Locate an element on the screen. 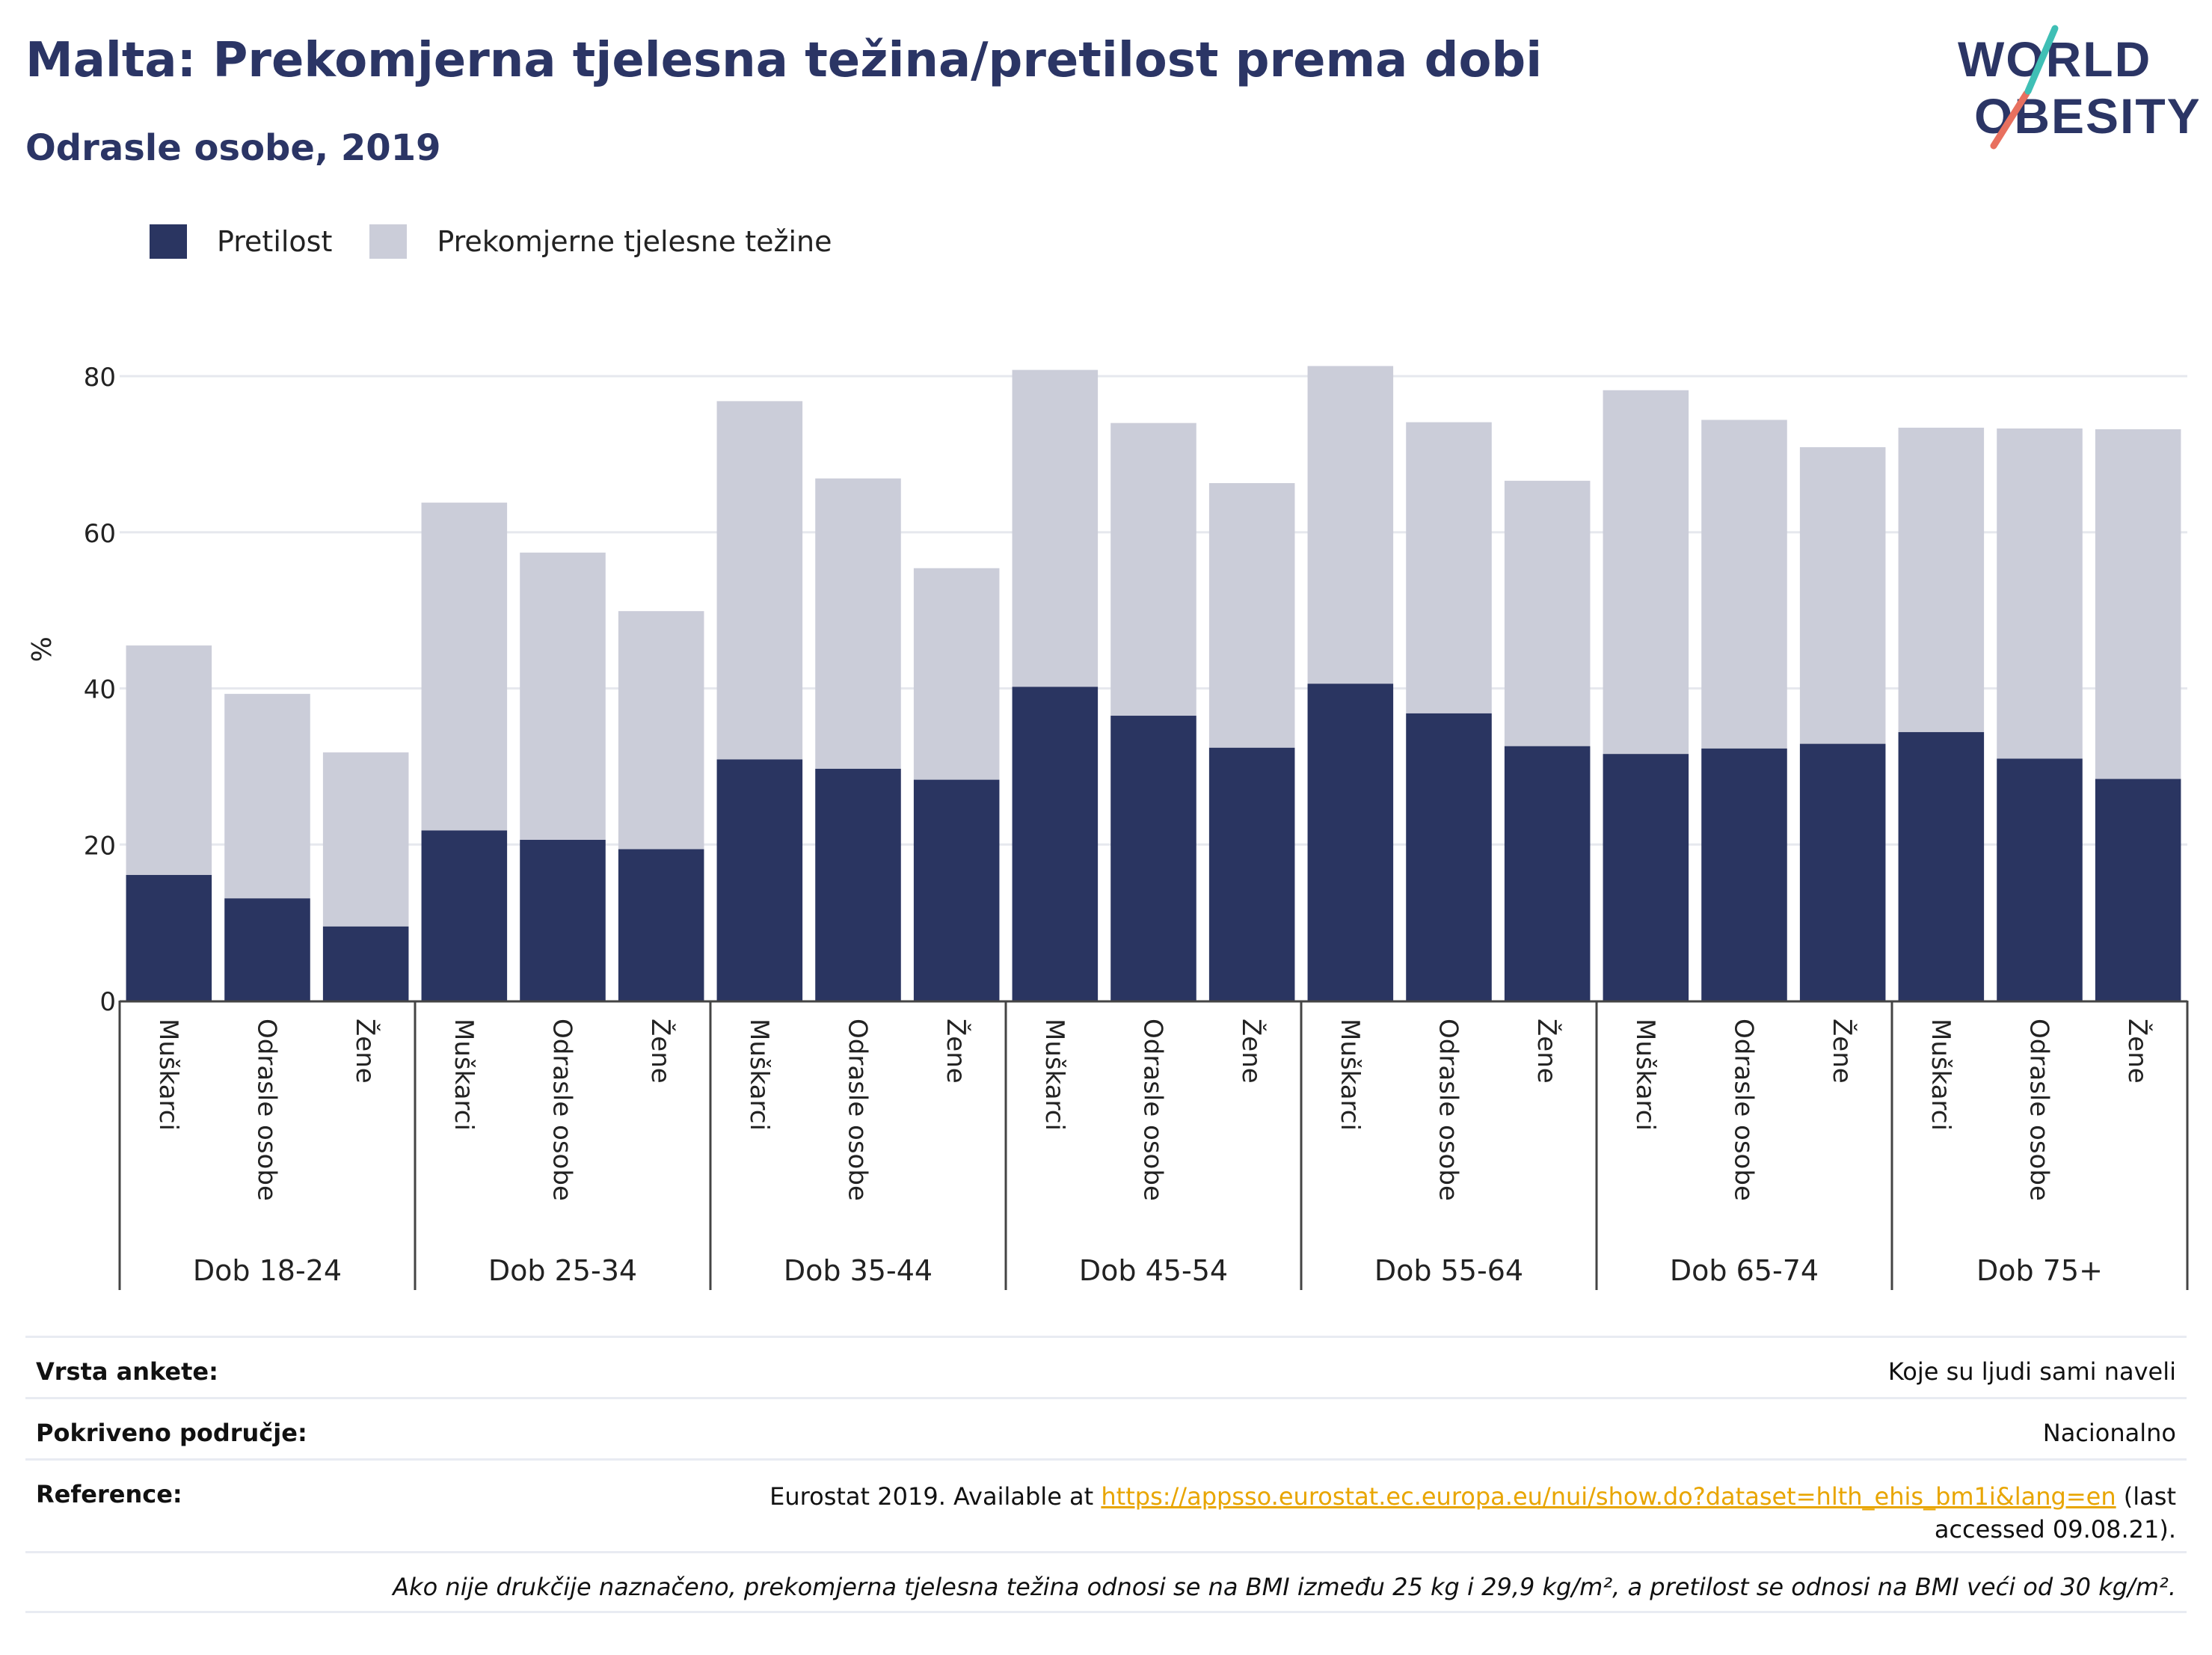 The height and width of the screenshot is (1655, 2212). legend-item-overweight: Prekomjerne tjelesne težine is located at coordinates (600, 241).